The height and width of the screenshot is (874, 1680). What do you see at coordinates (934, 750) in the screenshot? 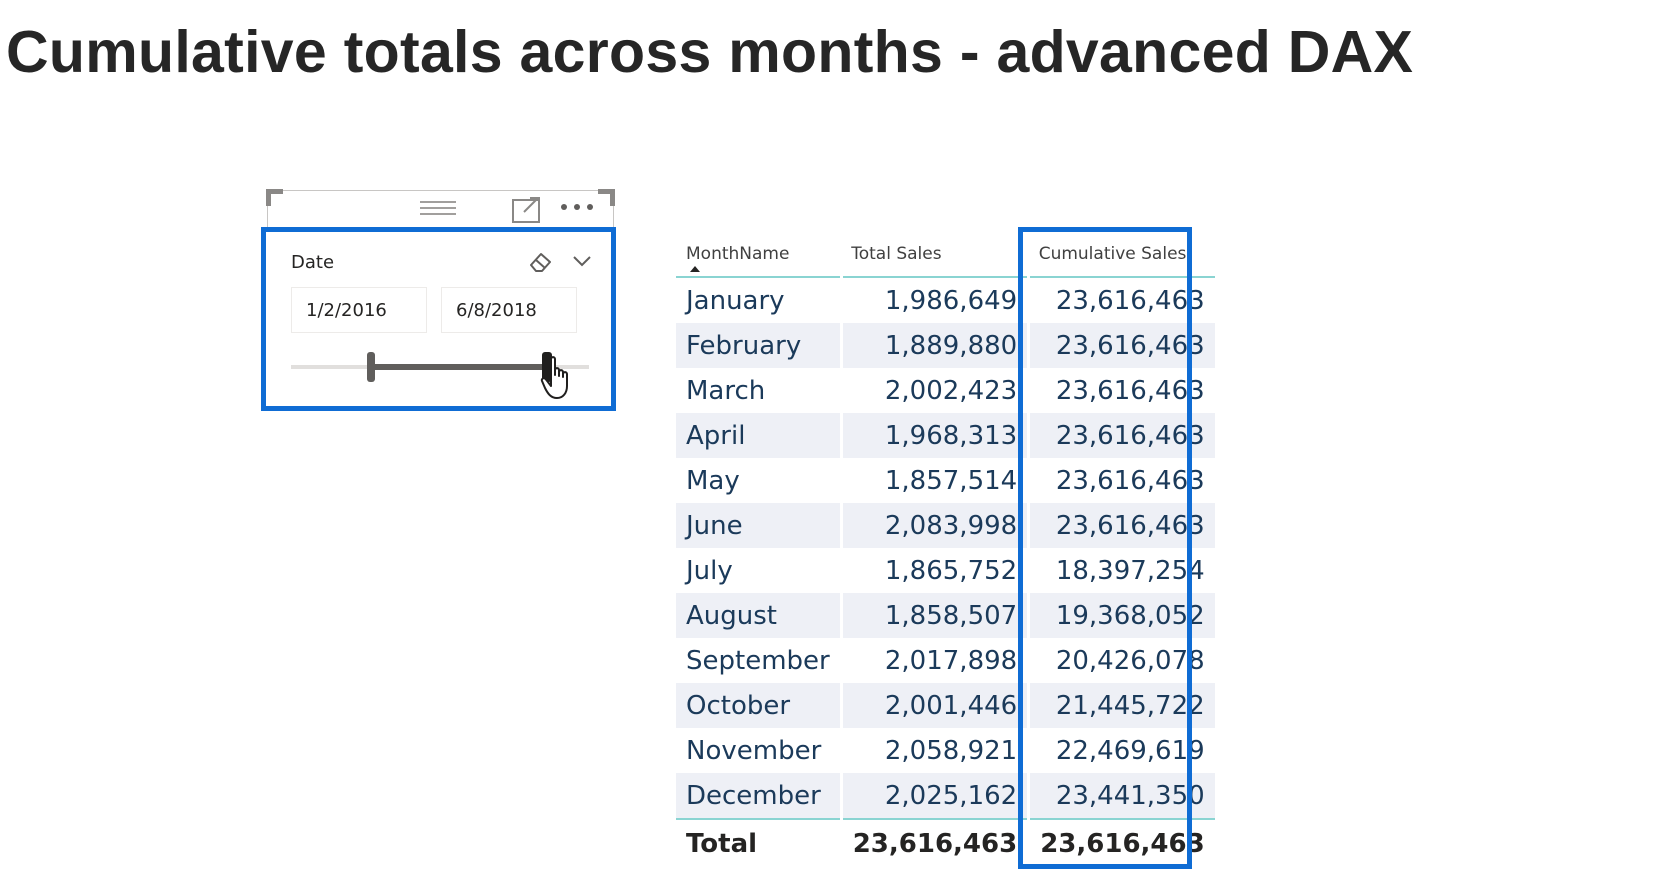
I see `total-sales-cell: 2,058,921` at bounding box center [934, 750].